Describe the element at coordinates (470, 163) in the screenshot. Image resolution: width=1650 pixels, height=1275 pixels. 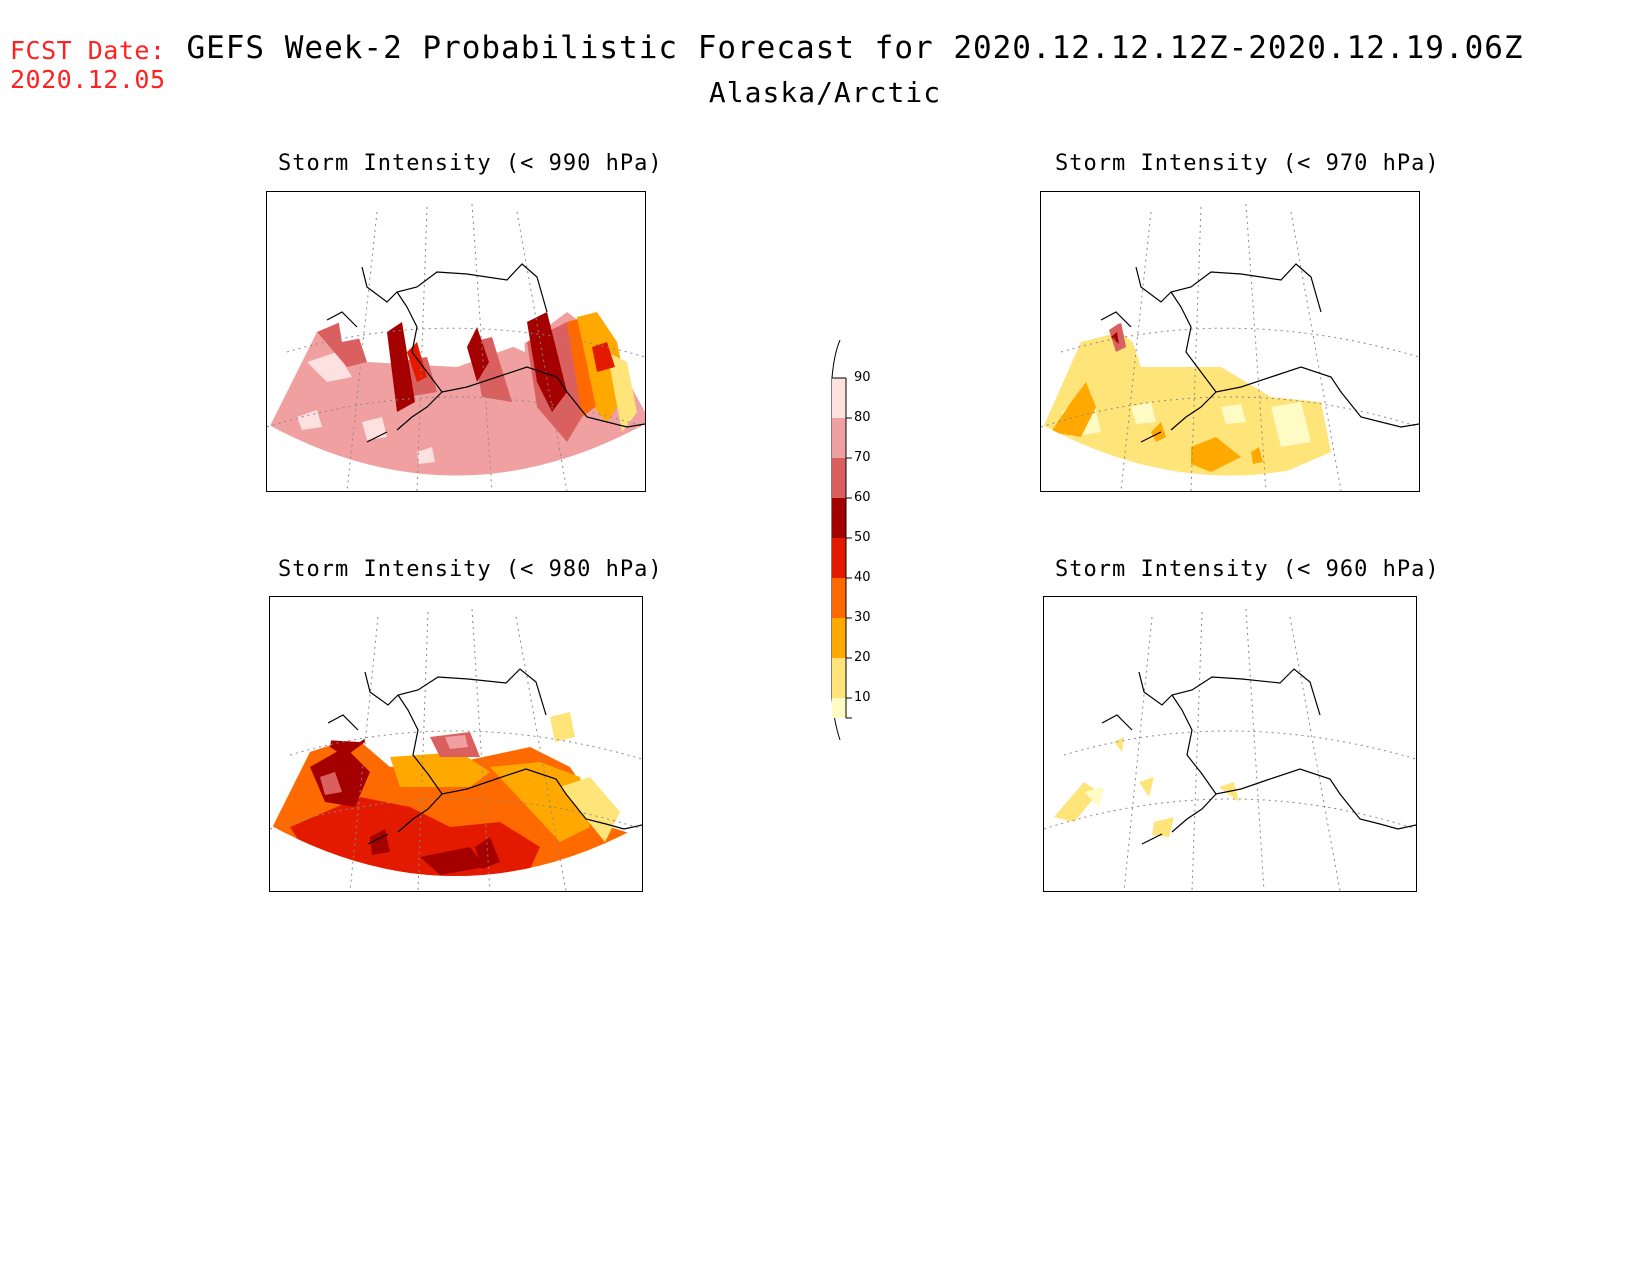
I see `panel-title-990: Storm Intensity (< 990 hPa)` at that location.